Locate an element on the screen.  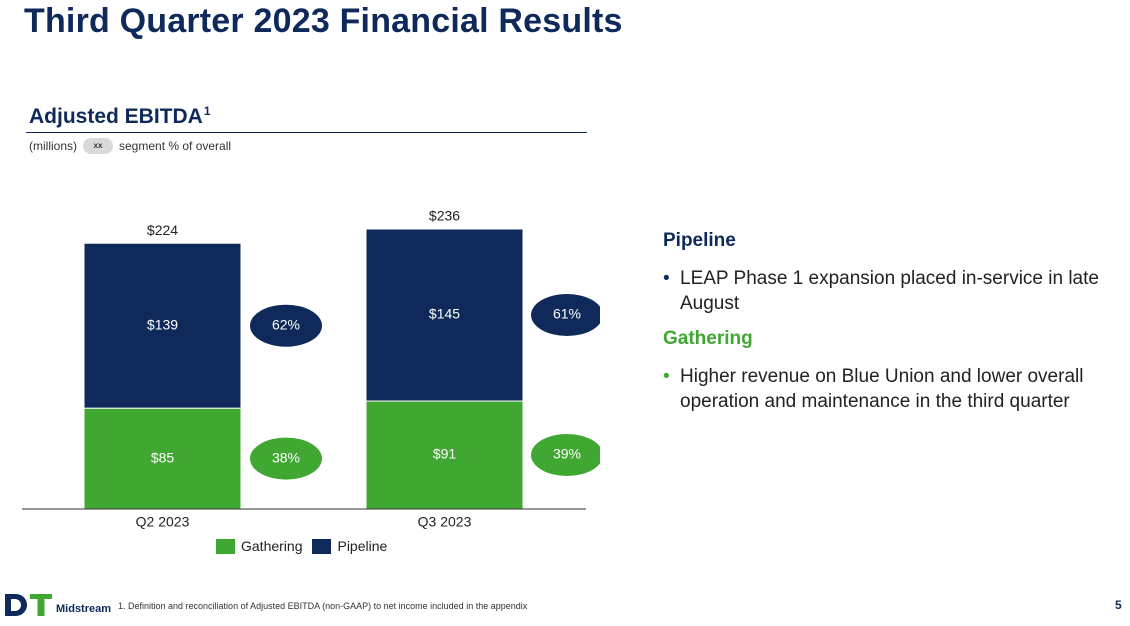
dt-logo-icon is located at coordinates (29, 605).